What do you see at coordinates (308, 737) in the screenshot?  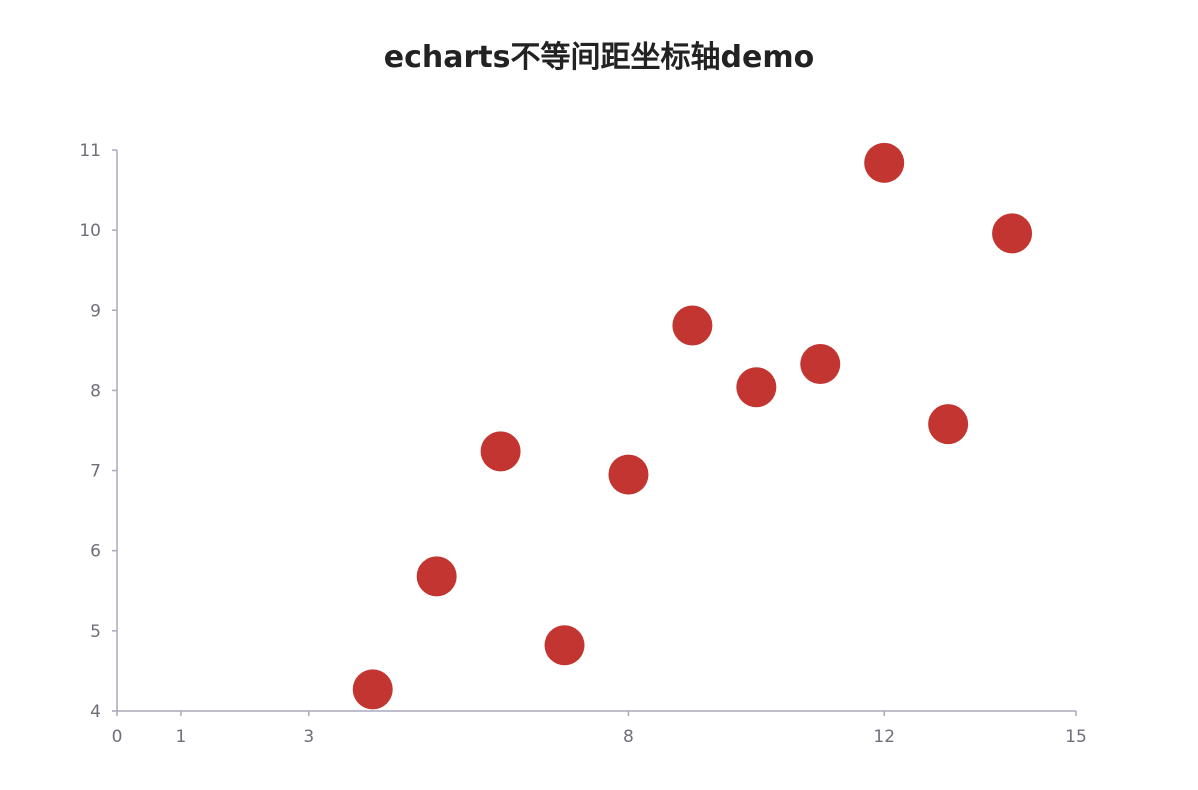 I see `x-tick-label: 3` at bounding box center [308, 737].